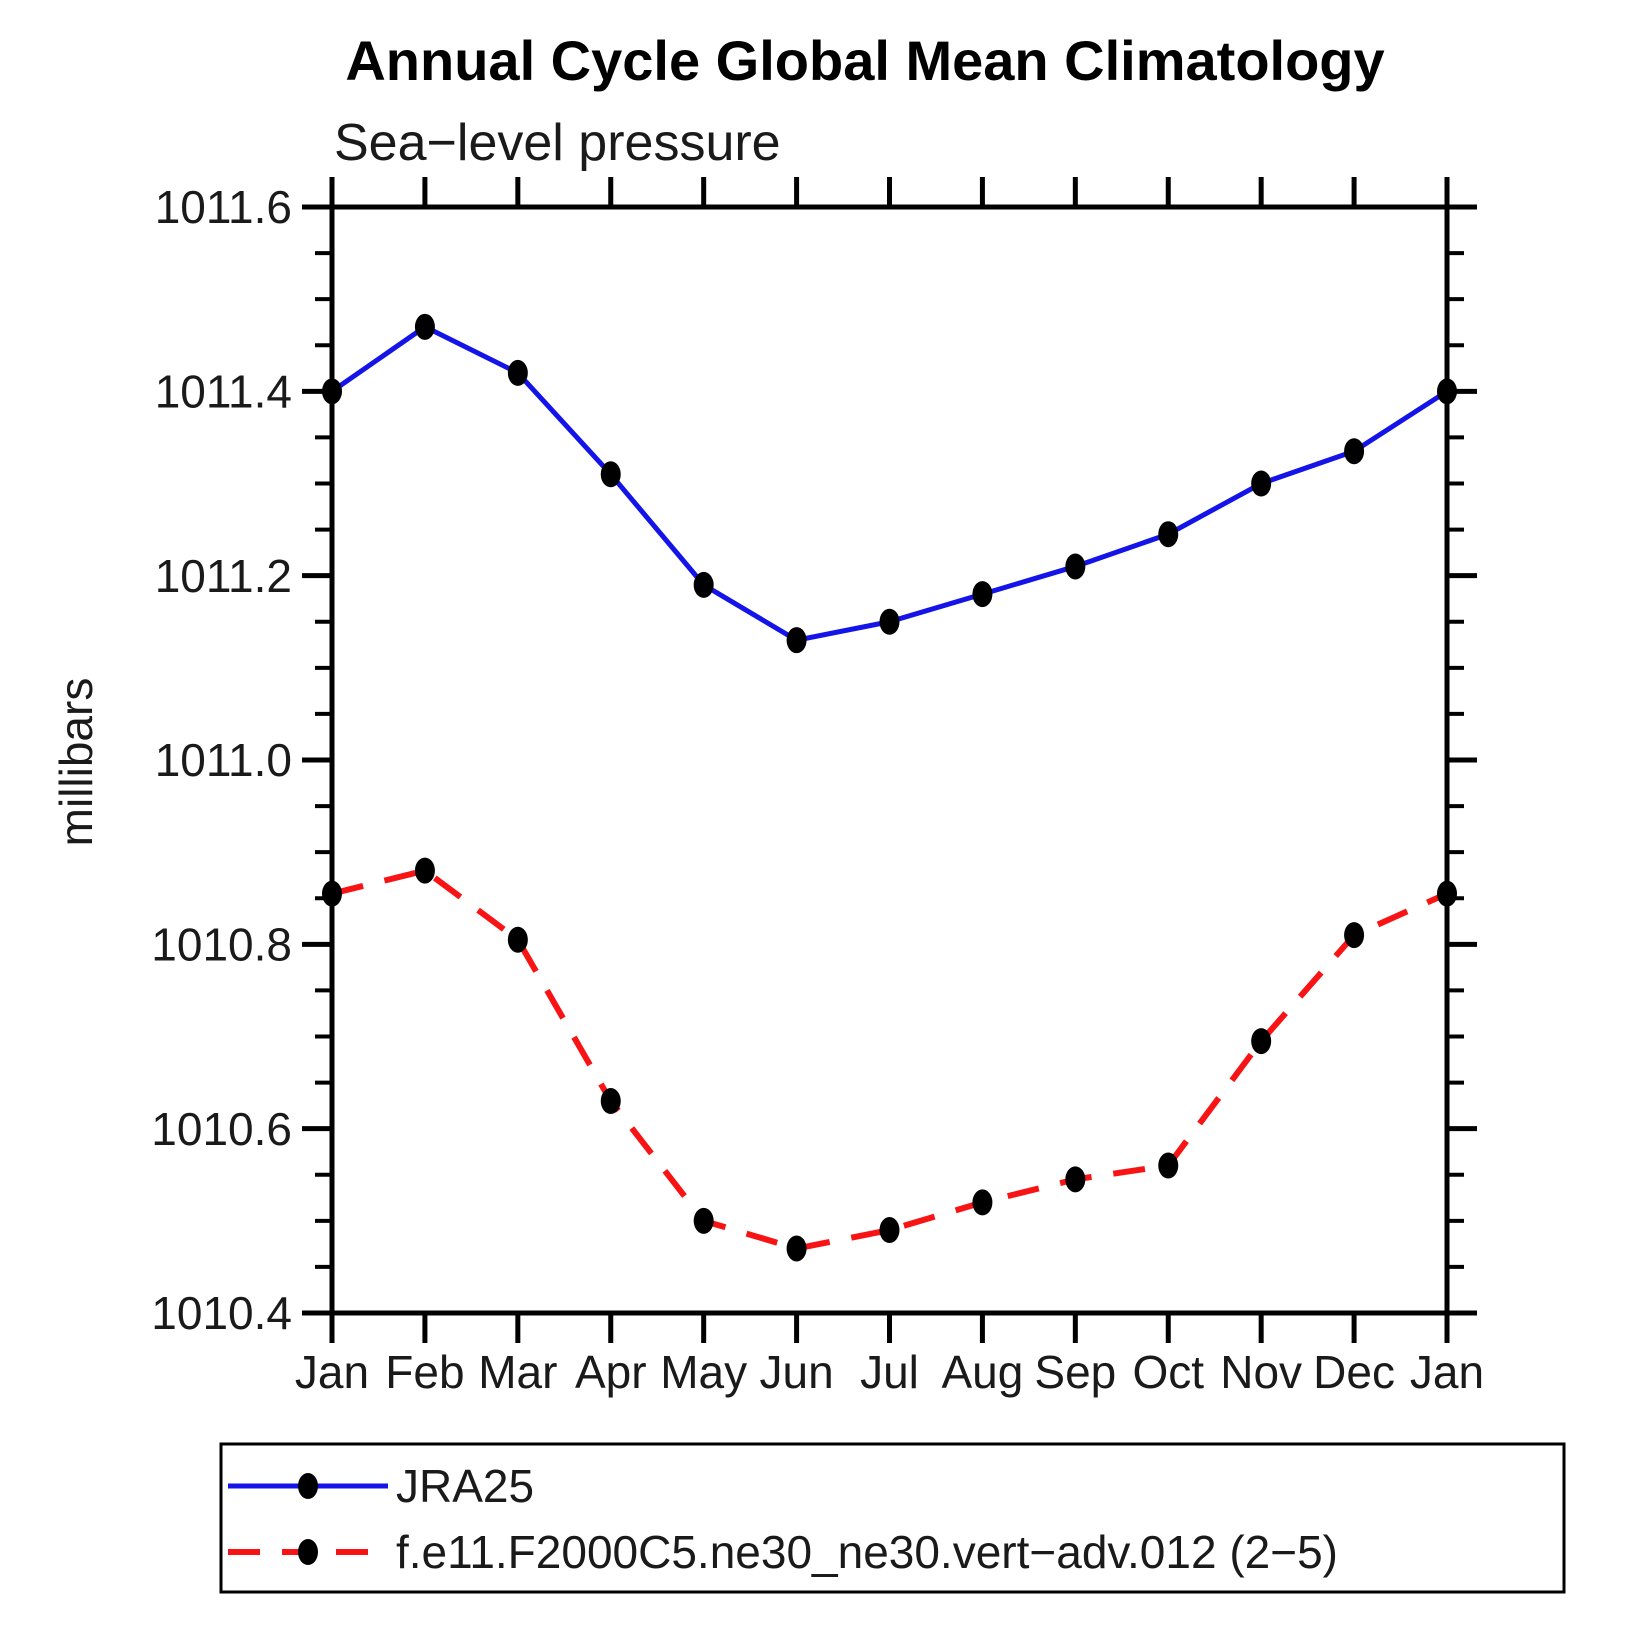  I want to click on x-tick-label: Oct, so click(1168, 1372).